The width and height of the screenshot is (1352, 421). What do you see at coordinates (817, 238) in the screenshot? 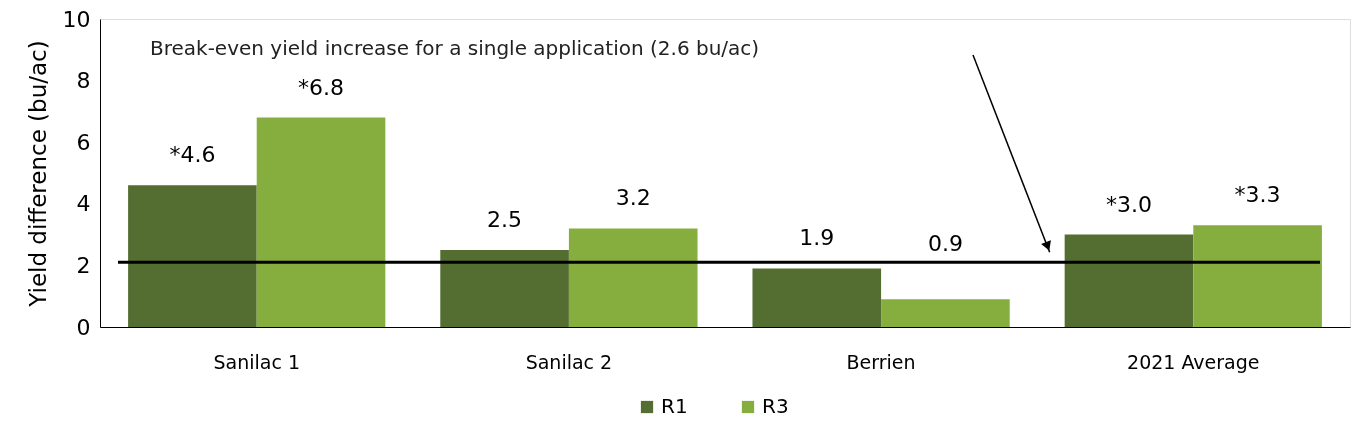
I see `data-label: 1.9` at bounding box center [817, 238].